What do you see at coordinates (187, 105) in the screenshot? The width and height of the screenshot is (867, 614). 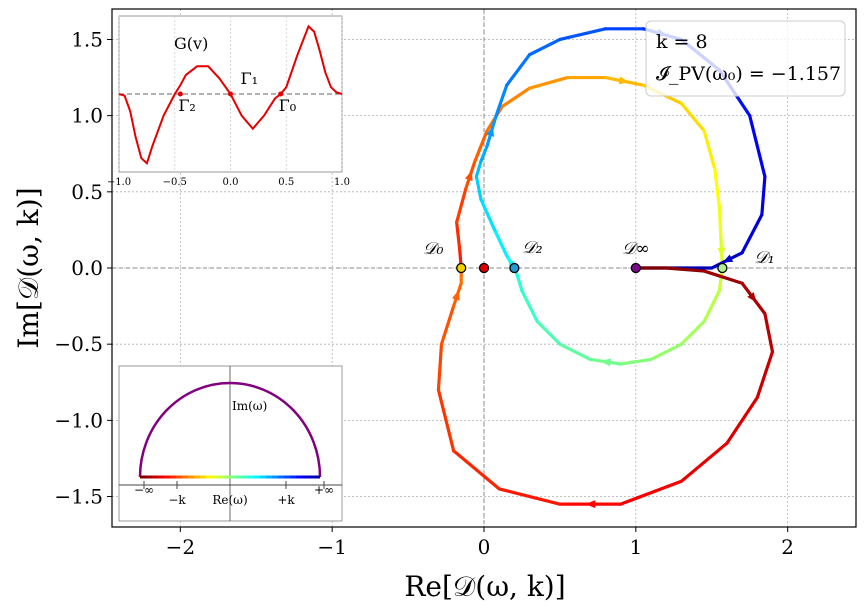 I see `inset-top-gamma-label-0: Γ₂` at bounding box center [187, 105].